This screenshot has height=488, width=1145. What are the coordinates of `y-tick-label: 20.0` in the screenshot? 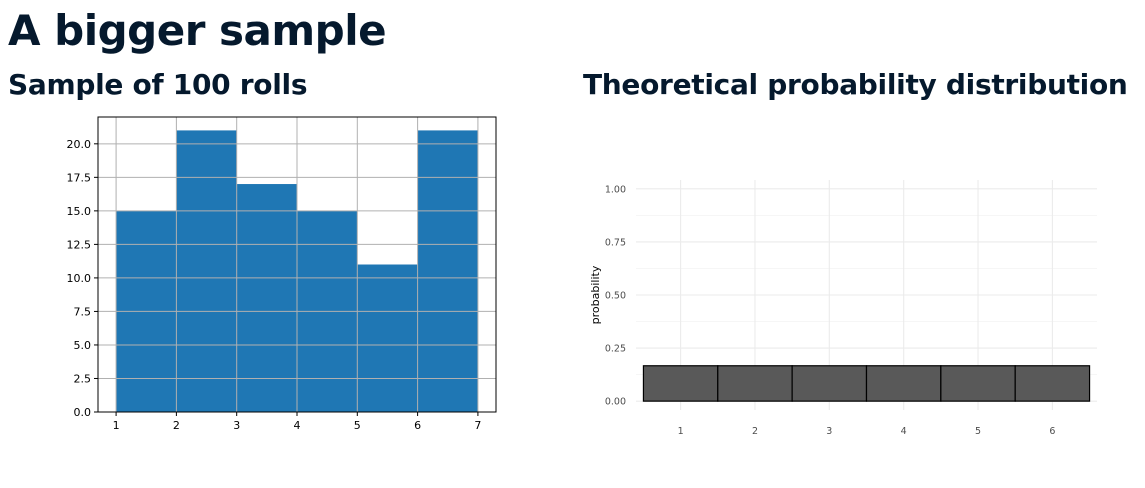 It's located at (79, 144).